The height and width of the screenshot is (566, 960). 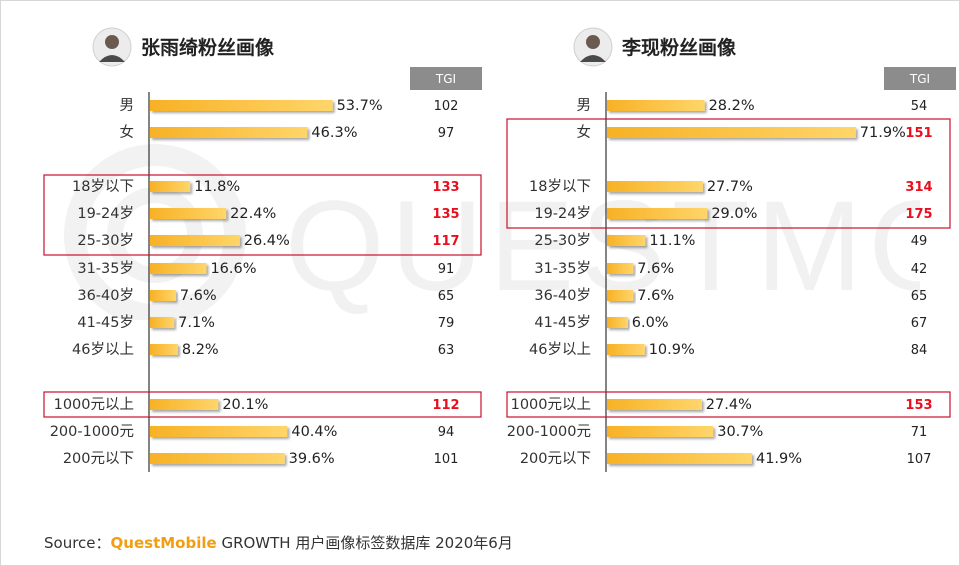 What do you see at coordinates (364, 543) in the screenshot?
I see `source-rest: GROWTH 用户画像标签数据库 2020年6月` at bounding box center [364, 543].